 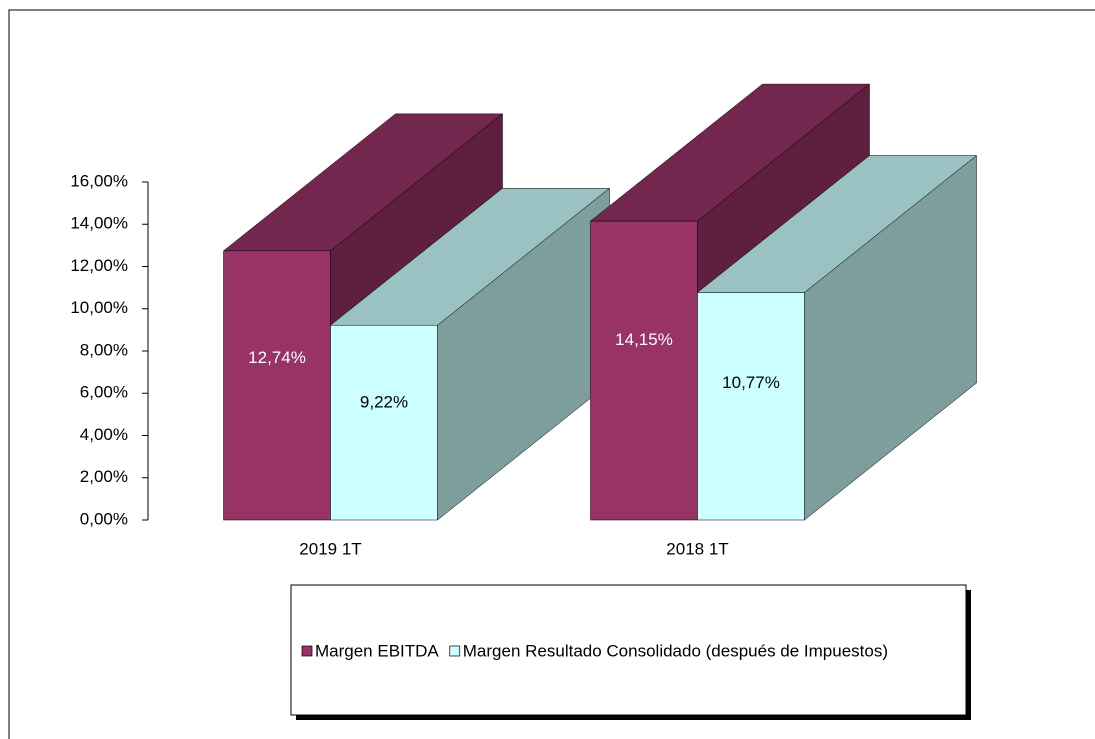 I want to click on data-label: 10,77%, so click(x=751, y=382).